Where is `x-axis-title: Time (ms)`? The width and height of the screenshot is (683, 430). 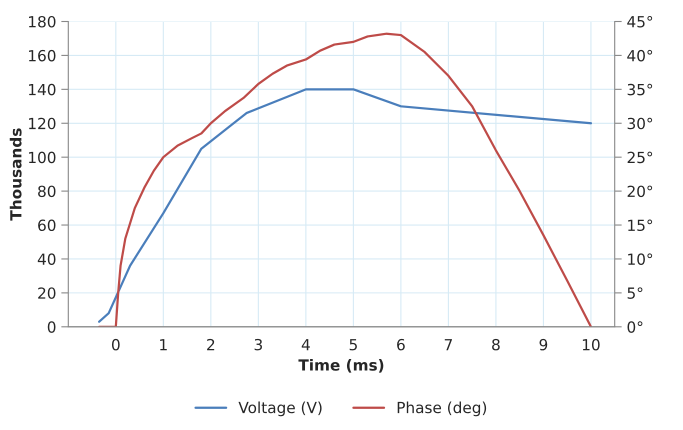 x-axis-title: Time (ms) is located at coordinates (341, 365).